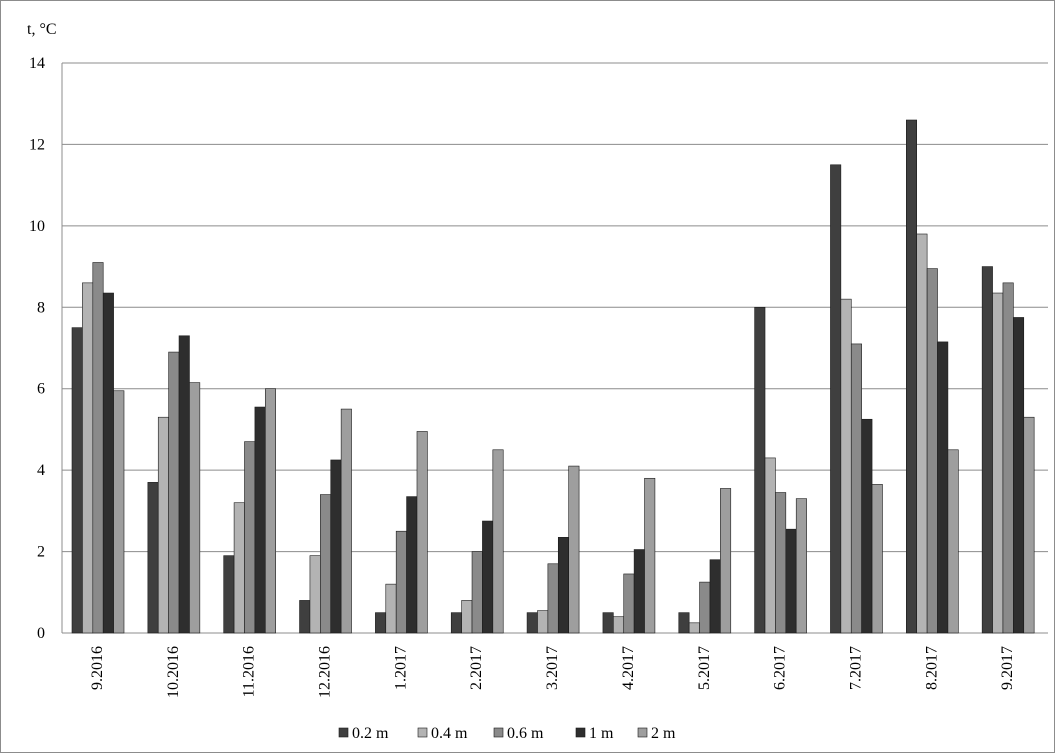 The height and width of the screenshot is (754, 1055). Describe the element at coordinates (456, 623) in the screenshot. I see `bar-0-2-m-2-2017` at that location.